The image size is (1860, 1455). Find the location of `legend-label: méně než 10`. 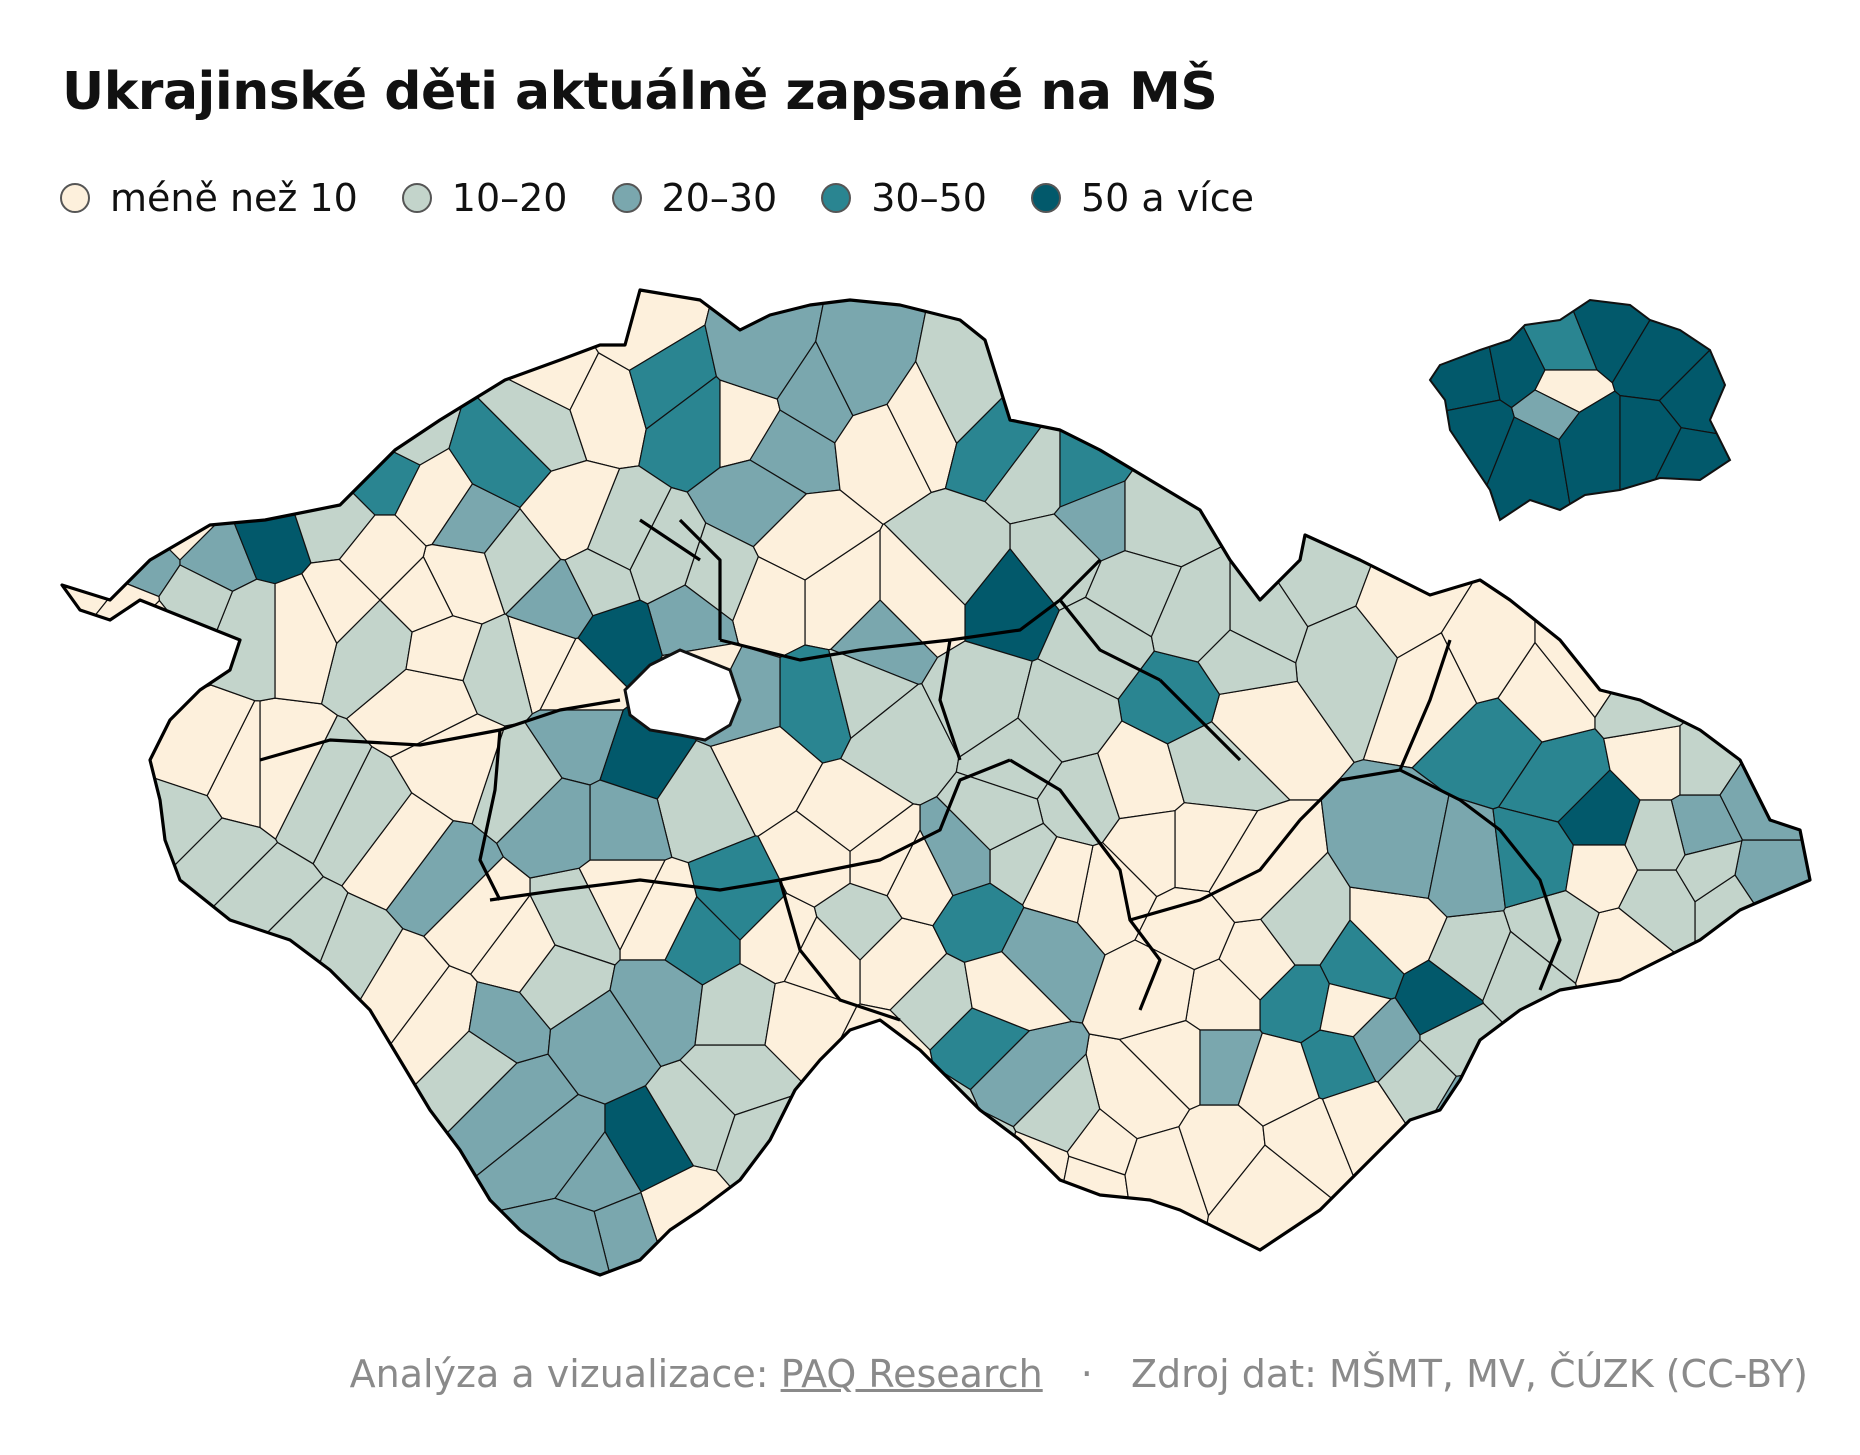

legend-label: méně než 10 is located at coordinates (234, 198).